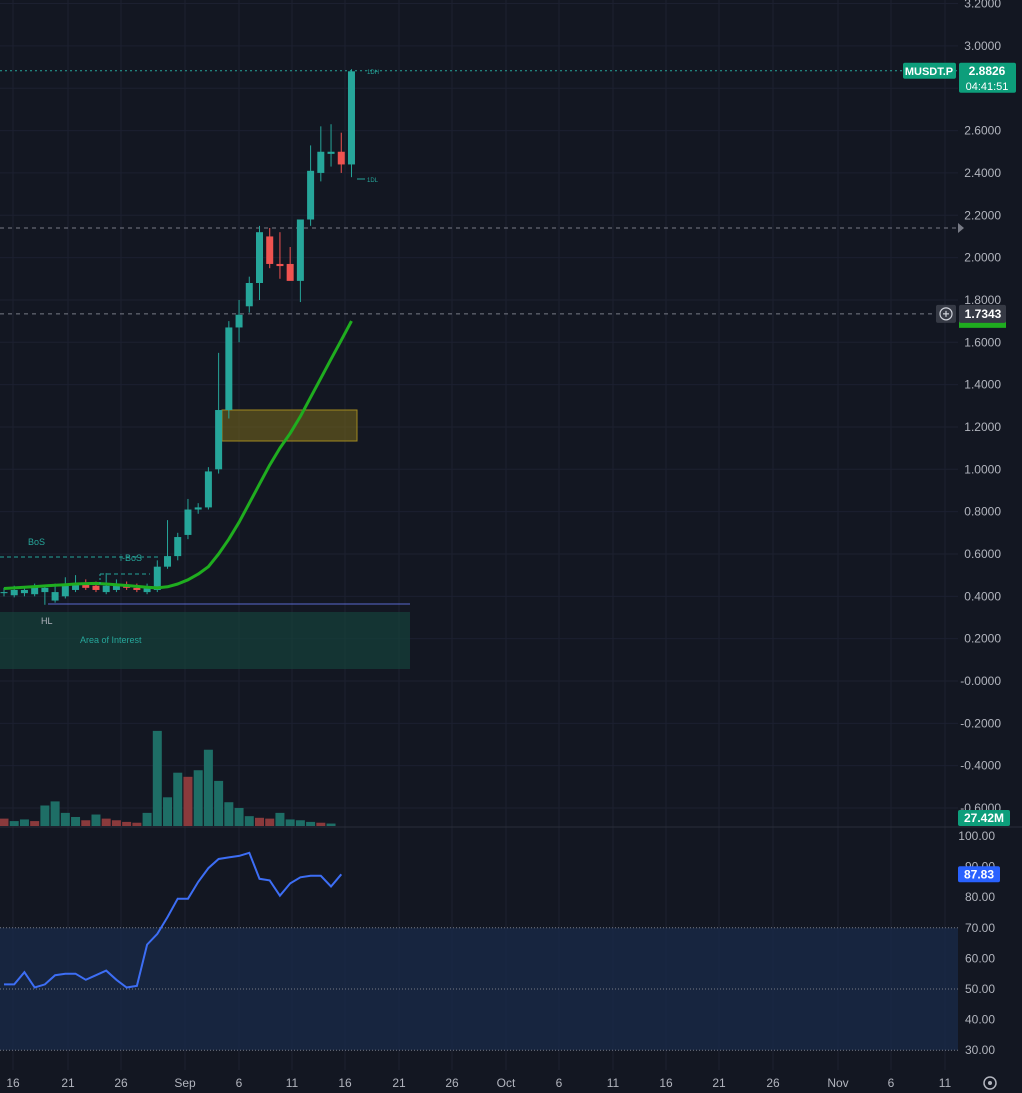  What do you see at coordinates (982, 596) in the screenshot?
I see `price-axis-label: 0.4000` at bounding box center [982, 596].